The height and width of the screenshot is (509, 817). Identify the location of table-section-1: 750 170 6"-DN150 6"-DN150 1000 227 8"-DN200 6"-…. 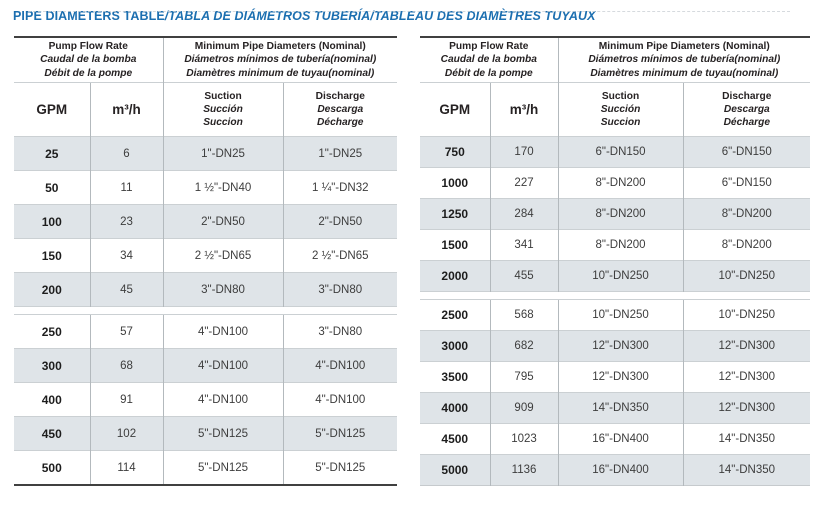
(615, 214).